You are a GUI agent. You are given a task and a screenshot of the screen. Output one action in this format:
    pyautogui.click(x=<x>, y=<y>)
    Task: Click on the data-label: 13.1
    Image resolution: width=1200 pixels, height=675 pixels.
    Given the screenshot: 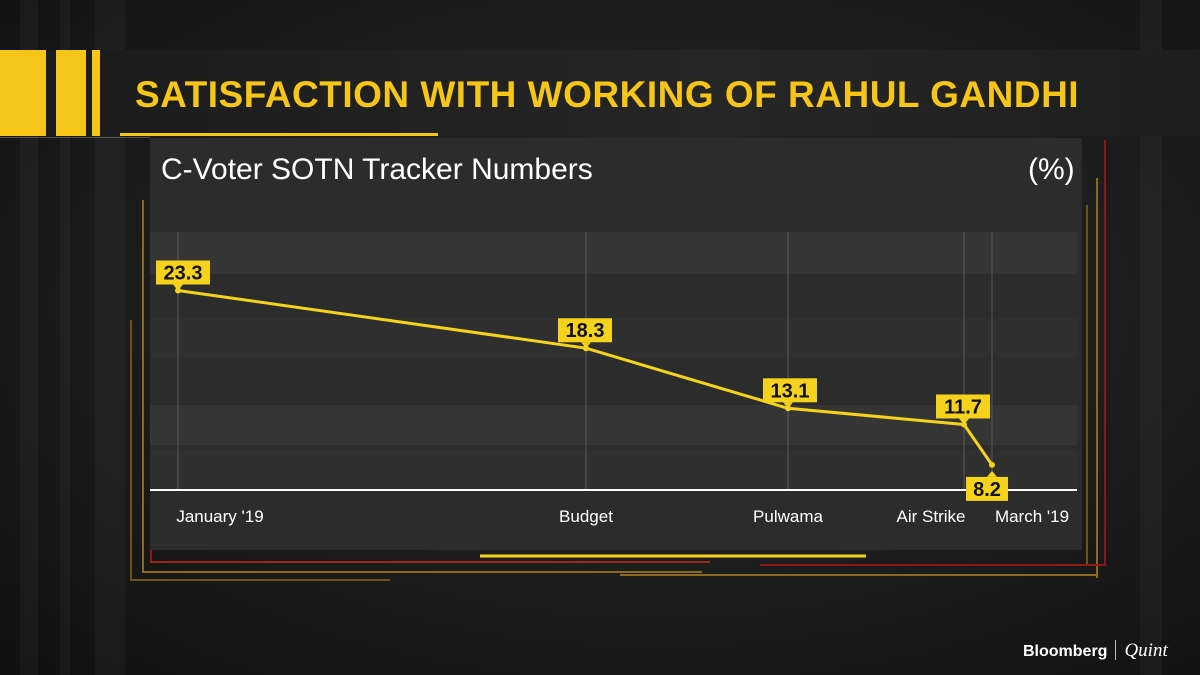 What is the action you would take?
    pyautogui.click(x=790, y=391)
    